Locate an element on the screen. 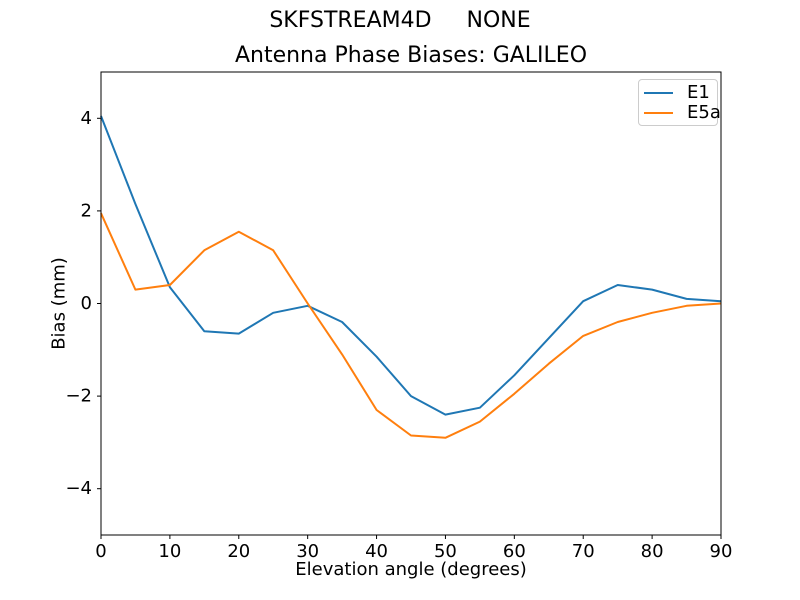  x-tick-label: 20 is located at coordinates (238, 551).